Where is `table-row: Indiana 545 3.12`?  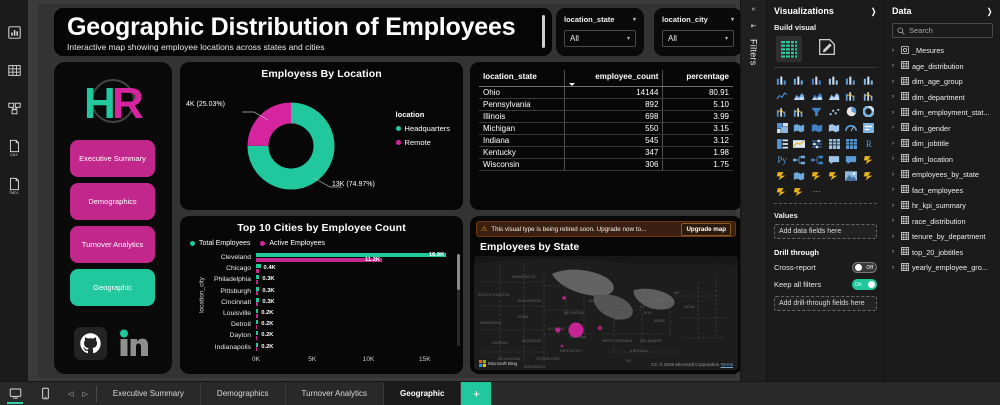 table-row: Indiana 545 3.12 is located at coordinates (606, 140).